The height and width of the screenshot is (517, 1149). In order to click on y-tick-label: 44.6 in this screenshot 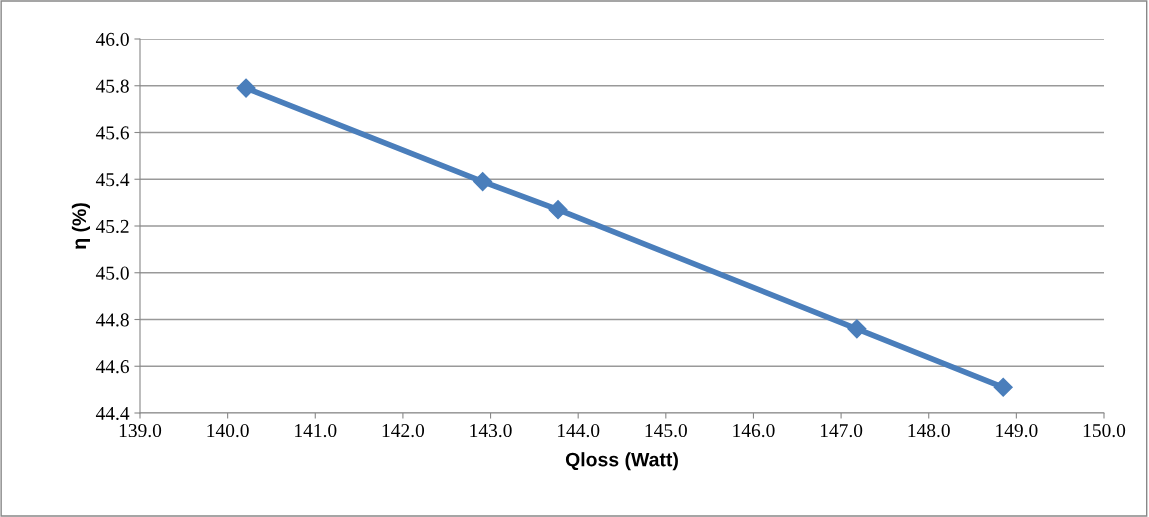, I will do `click(112, 367)`.